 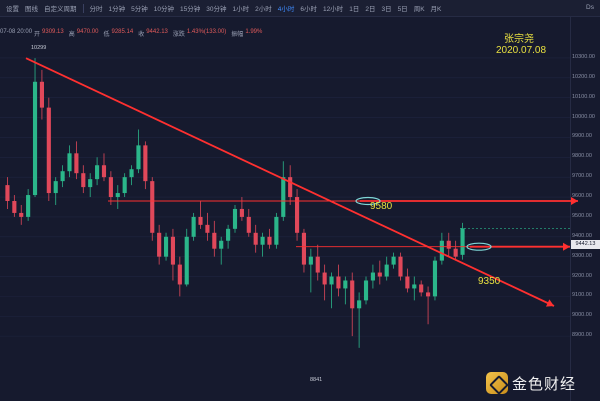 I want to click on info-close: 9442.13, so click(x=157, y=32).